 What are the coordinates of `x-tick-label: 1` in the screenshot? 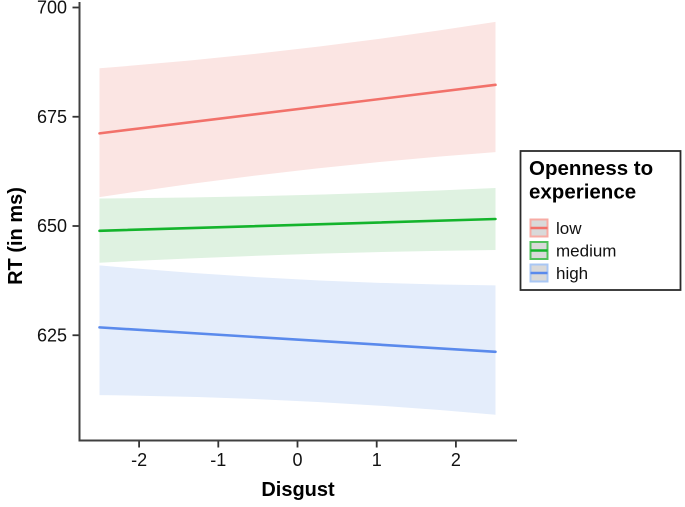 It's located at (377, 460).